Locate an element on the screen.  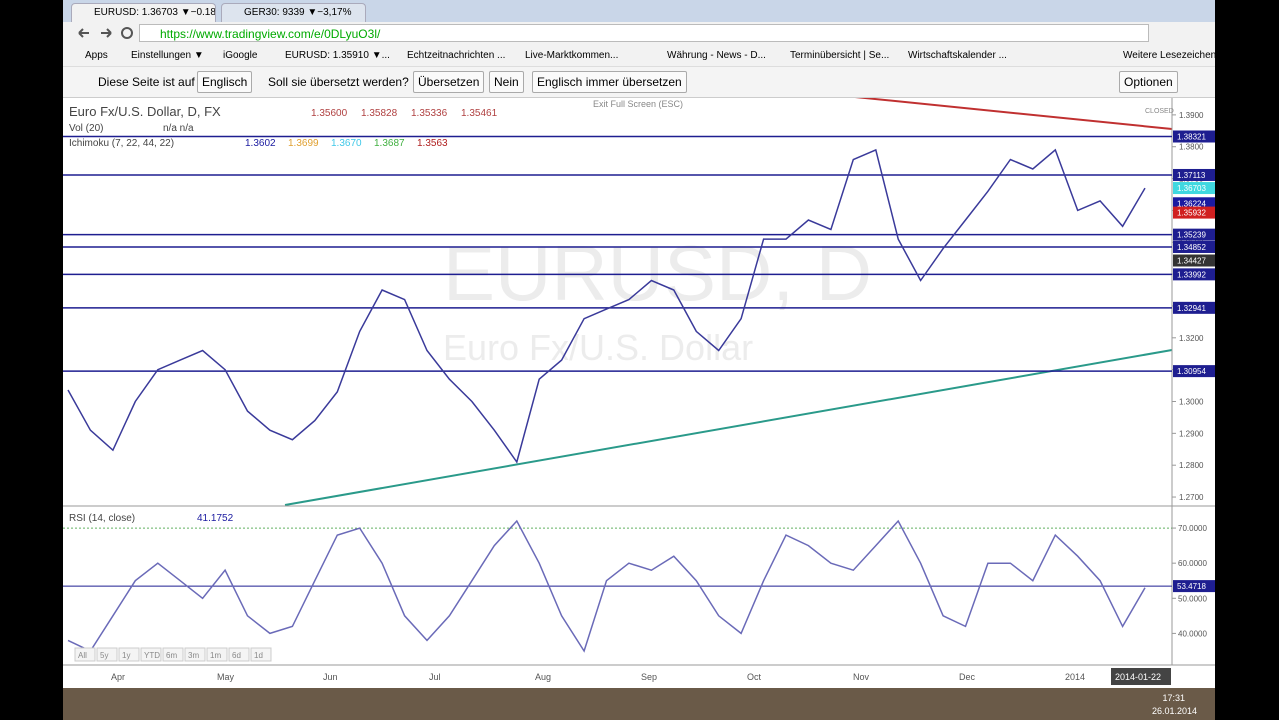
range-label: 6m is located at coordinates (171, 655).